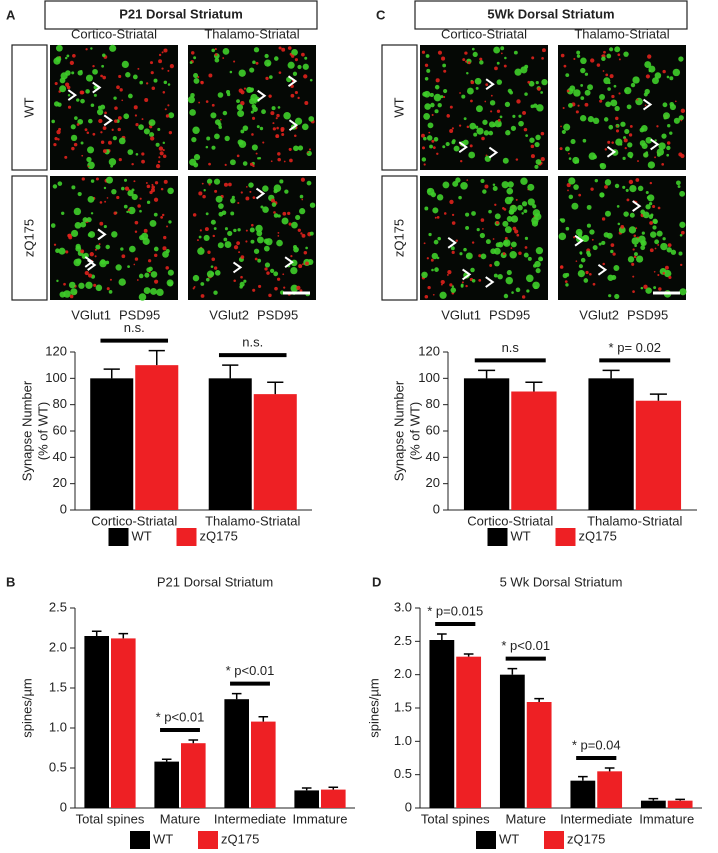 The image size is (718, 853). What do you see at coordinates (28, 238) in the screenshot?
I see `row-label: zQ175` at bounding box center [28, 238].